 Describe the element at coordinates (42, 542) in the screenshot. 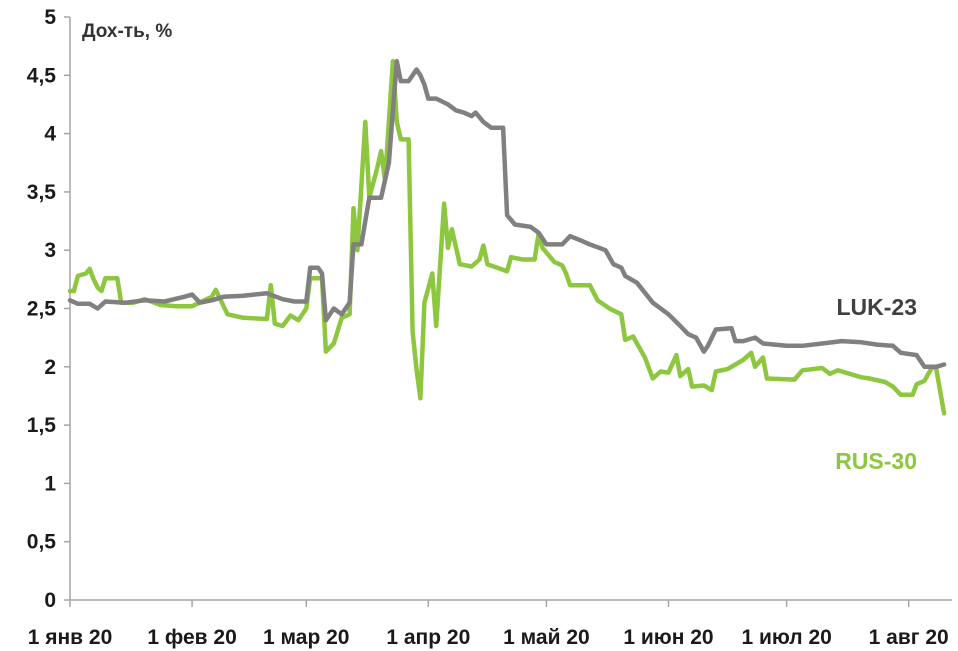

I see `y-tick-label: 0,5` at that location.